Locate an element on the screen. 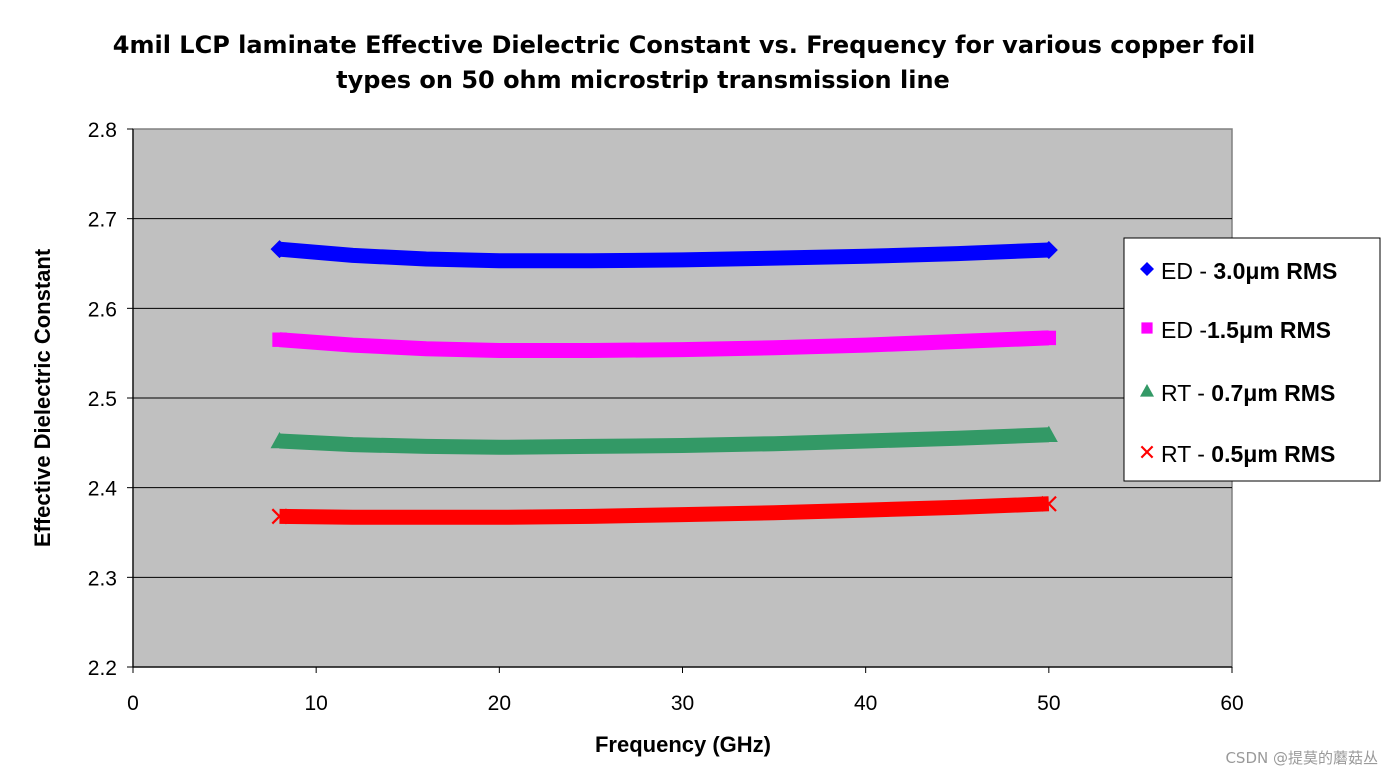 The image size is (1390, 776). x-tick-label-0: 0 is located at coordinates (133, 703).